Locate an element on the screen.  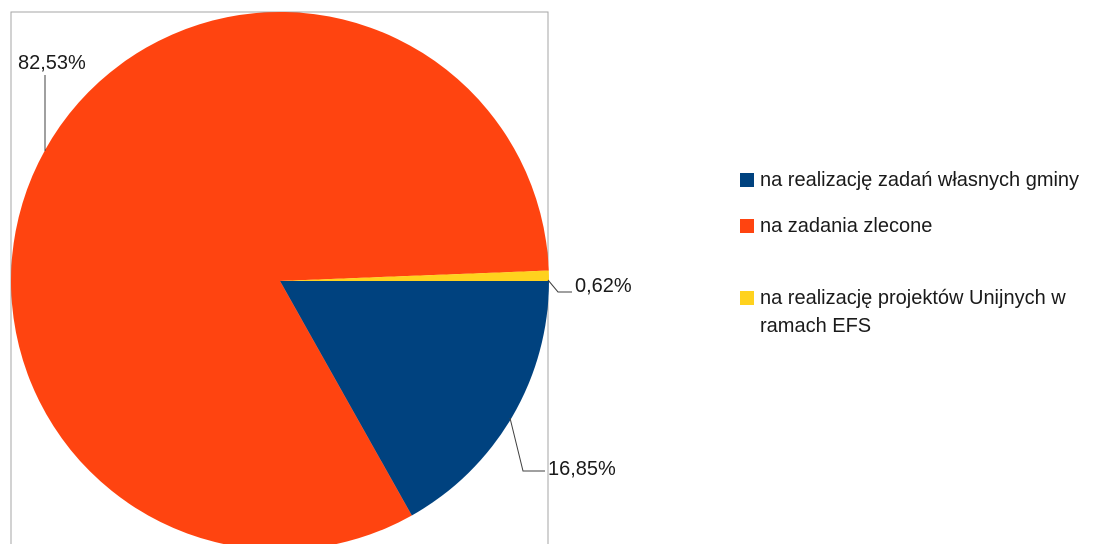
leader-line-projekty-efs is located at coordinates (559, 286).